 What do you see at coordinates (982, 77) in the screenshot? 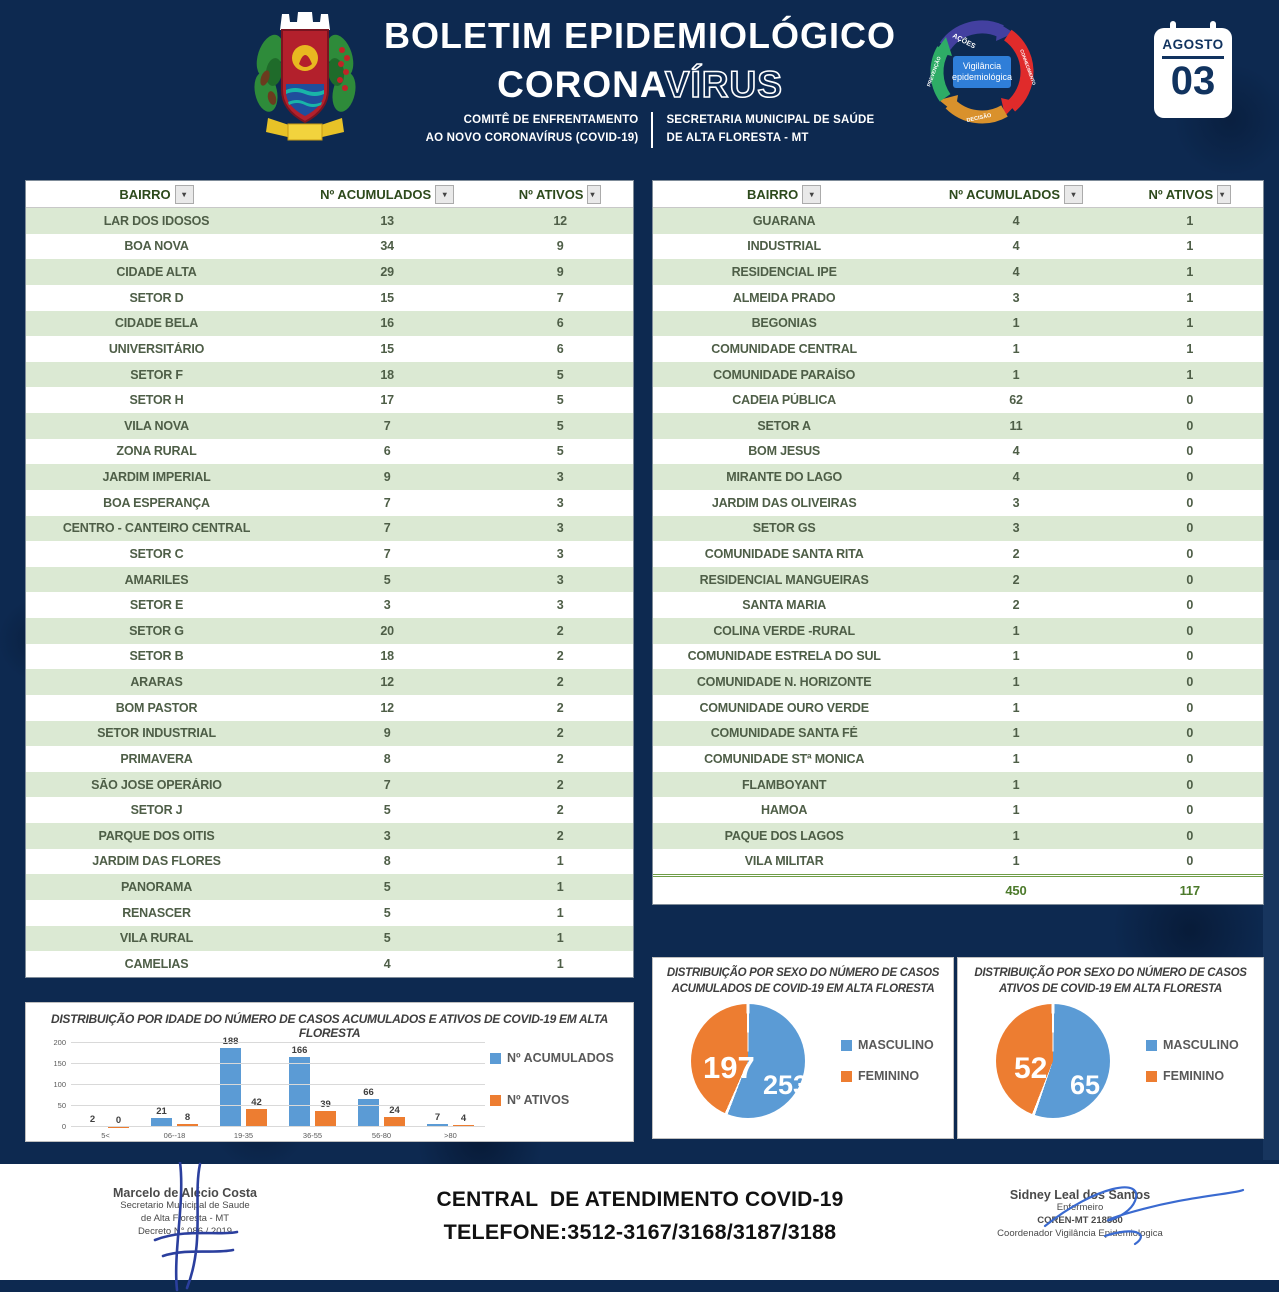
I see `cycle-center-line2: epidemiológica` at bounding box center [982, 77].